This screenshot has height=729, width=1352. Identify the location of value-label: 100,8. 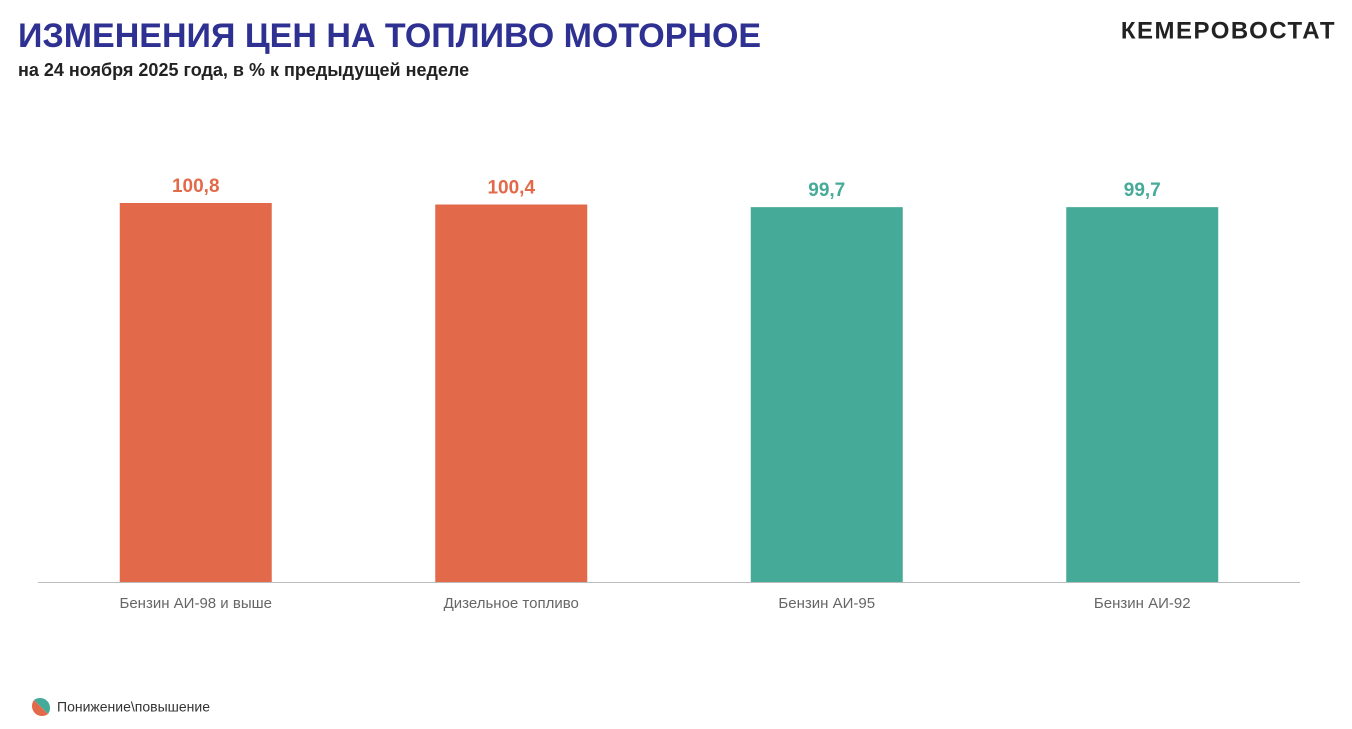
(196, 186).